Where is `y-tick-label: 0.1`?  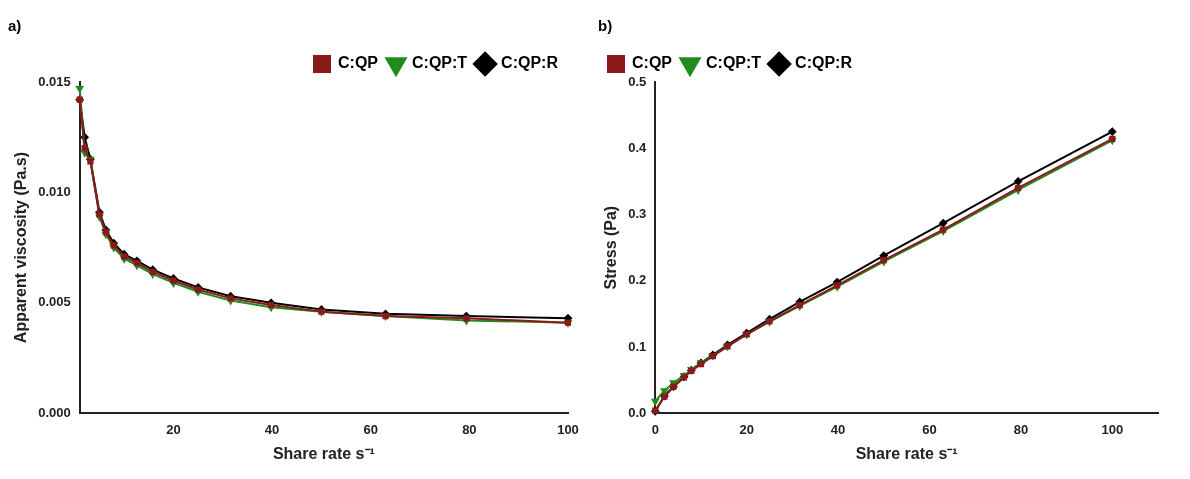 y-tick-label: 0.1 is located at coordinates (637, 346).